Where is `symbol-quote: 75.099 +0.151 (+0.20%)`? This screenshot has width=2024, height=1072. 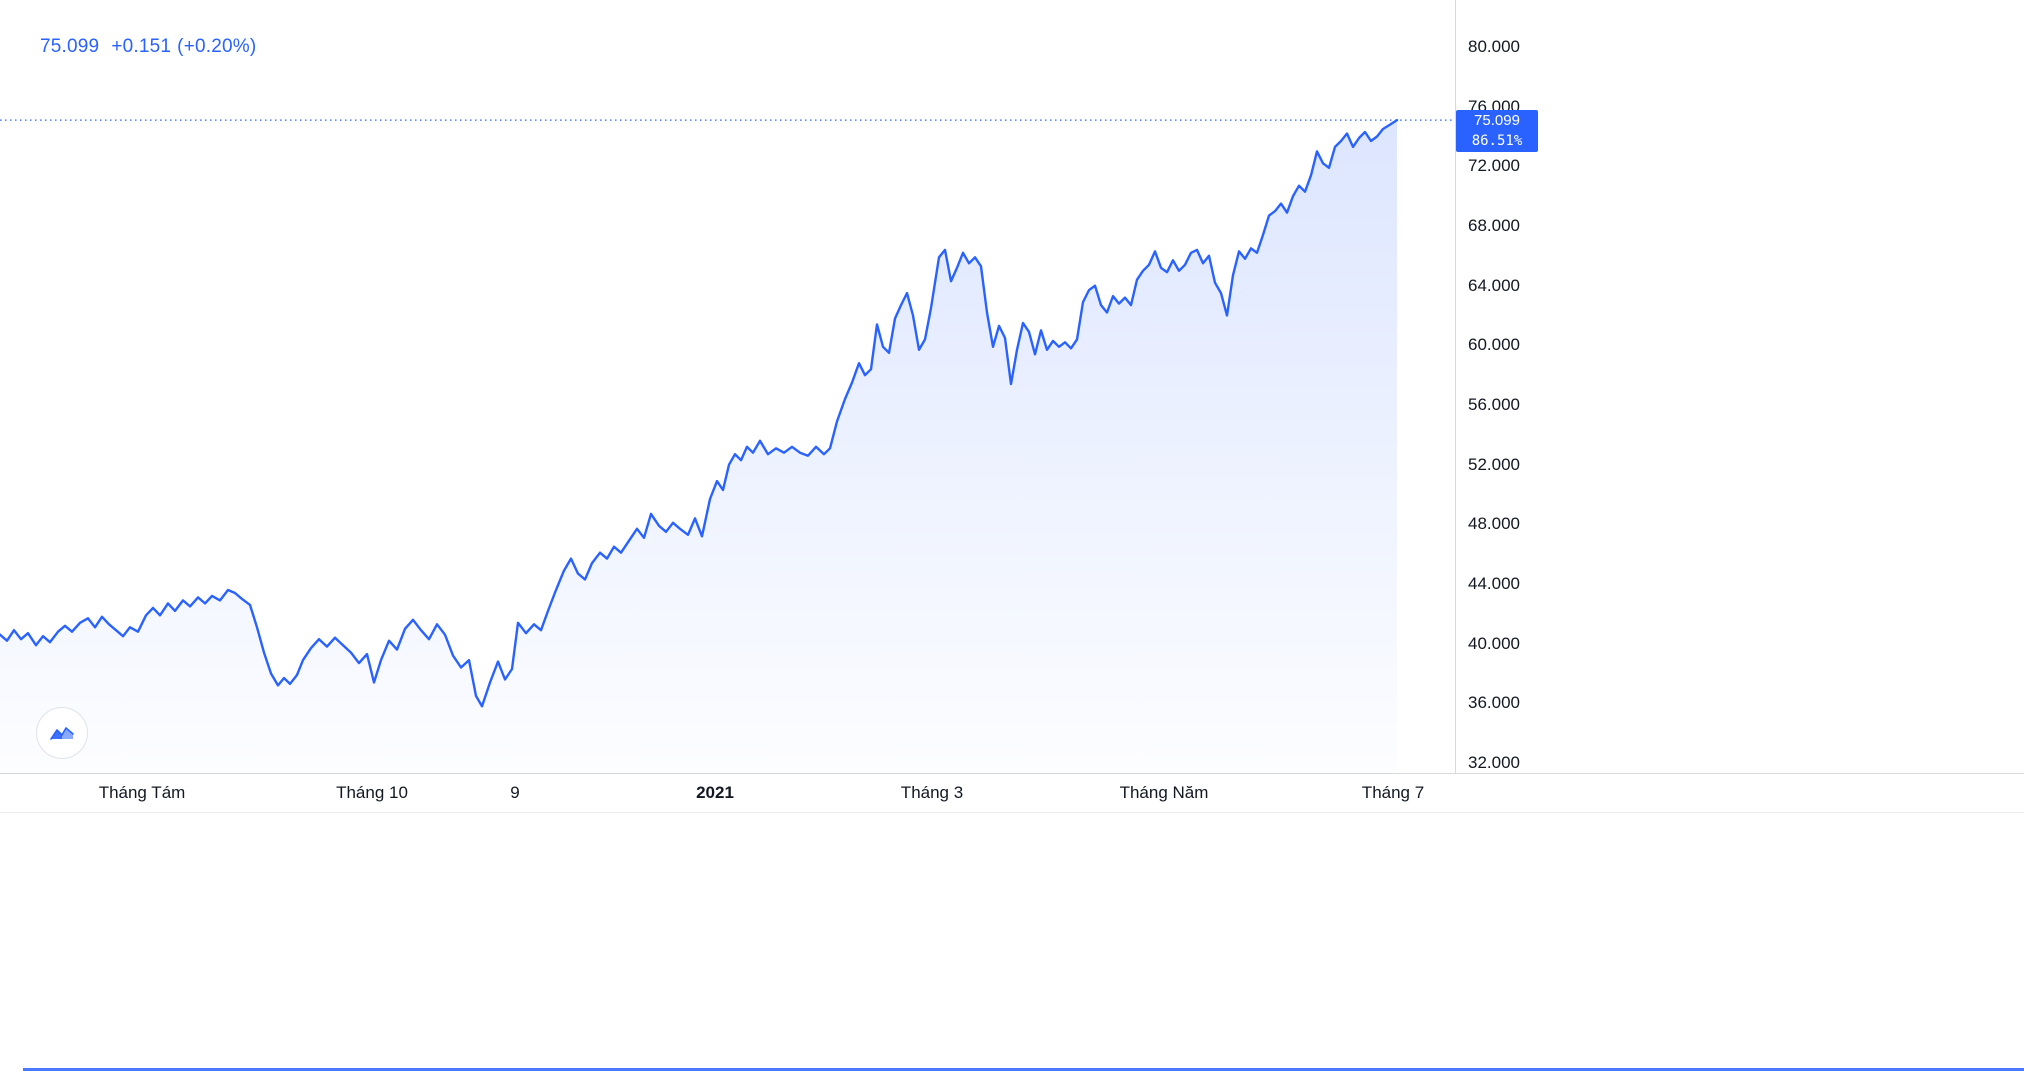 symbol-quote: 75.099 +0.151 (+0.20%) is located at coordinates (148, 47).